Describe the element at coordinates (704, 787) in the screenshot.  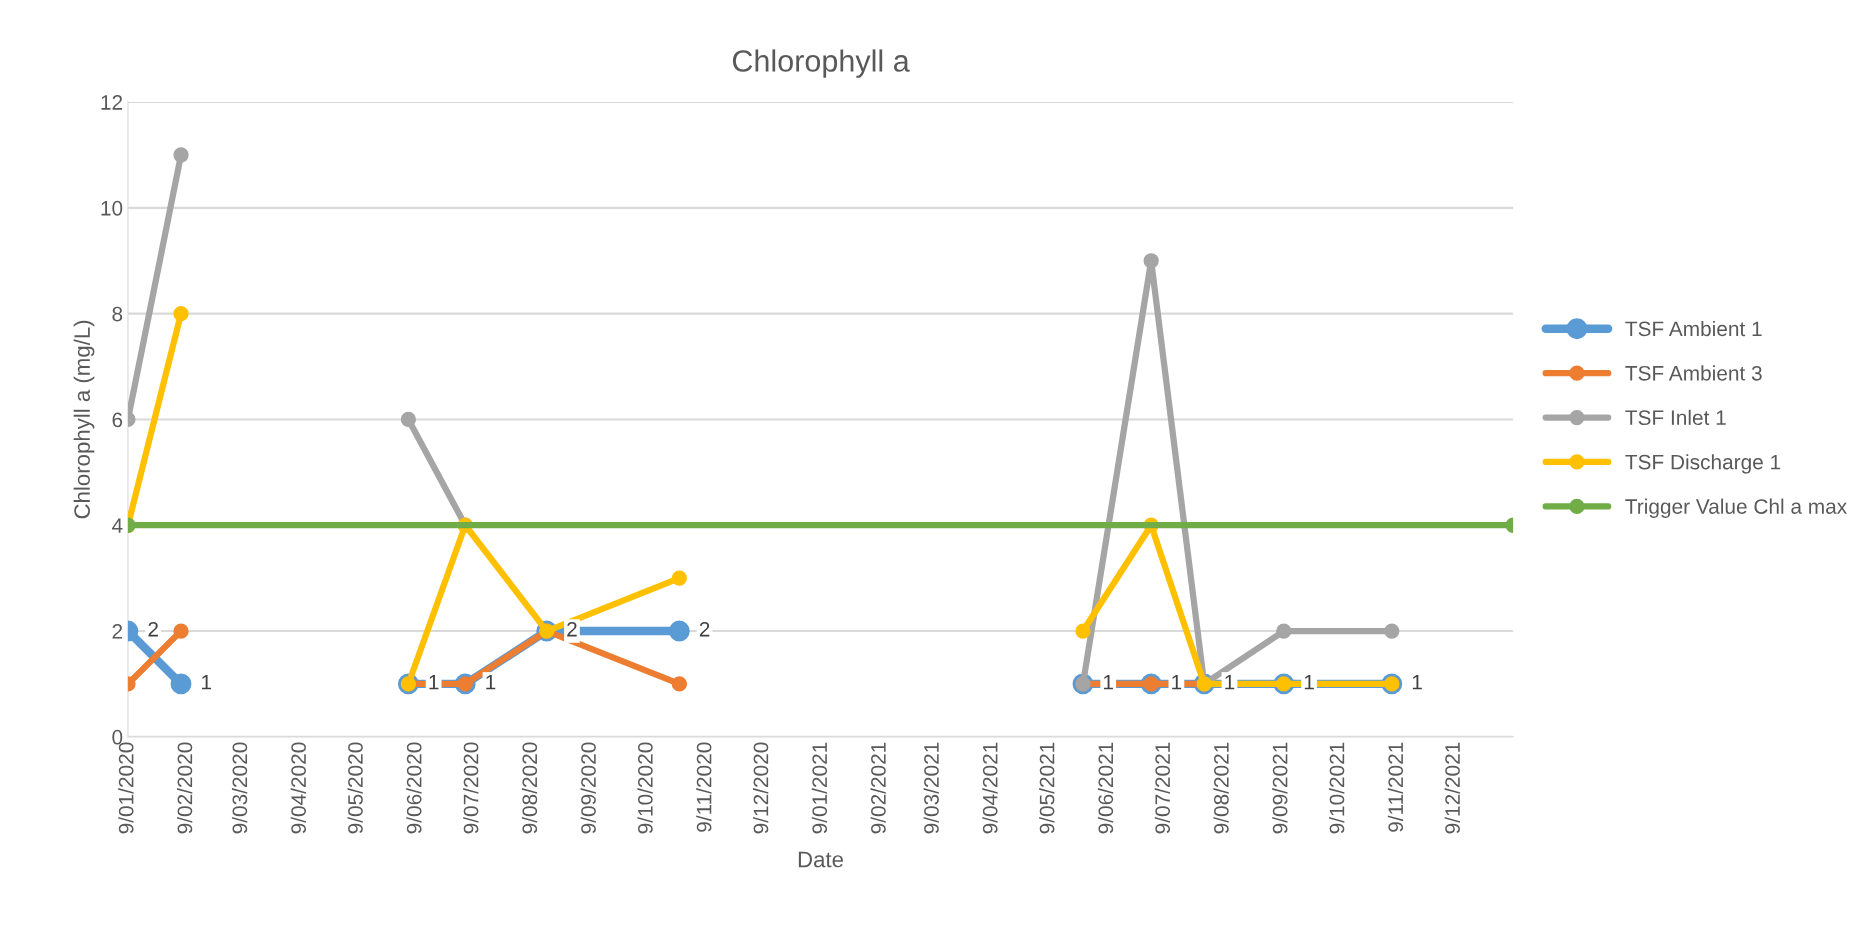
I see `x-tick-label: 9/11/2020` at that location.